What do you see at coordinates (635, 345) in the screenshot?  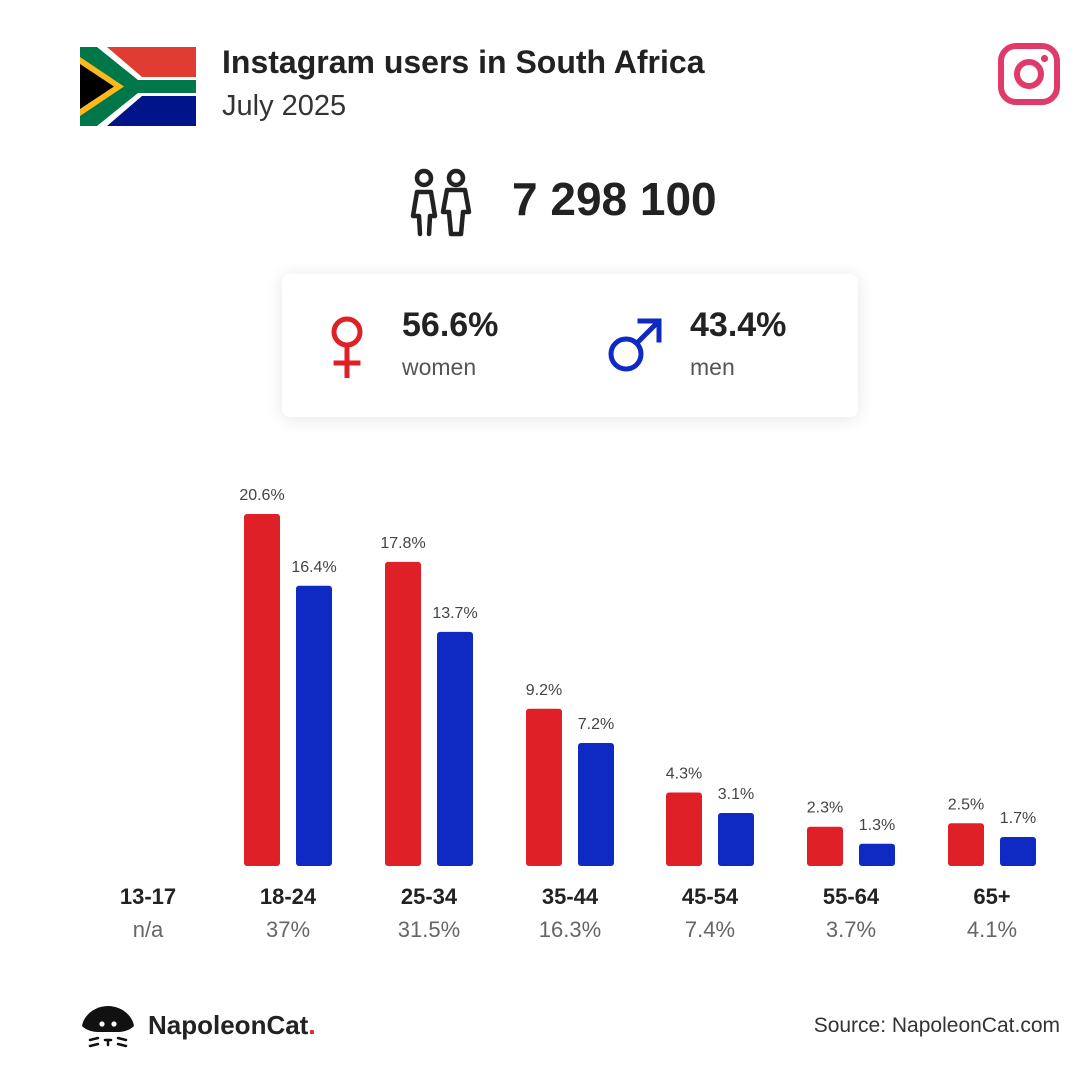 I see `male-symbol-icon` at bounding box center [635, 345].